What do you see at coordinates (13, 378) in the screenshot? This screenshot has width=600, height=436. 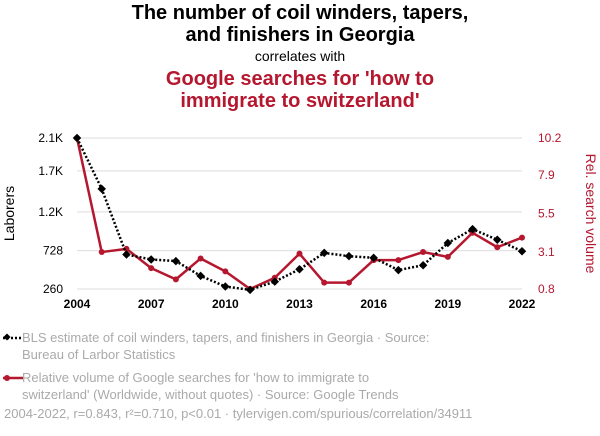 I see `legend-icon-series2` at bounding box center [13, 378].